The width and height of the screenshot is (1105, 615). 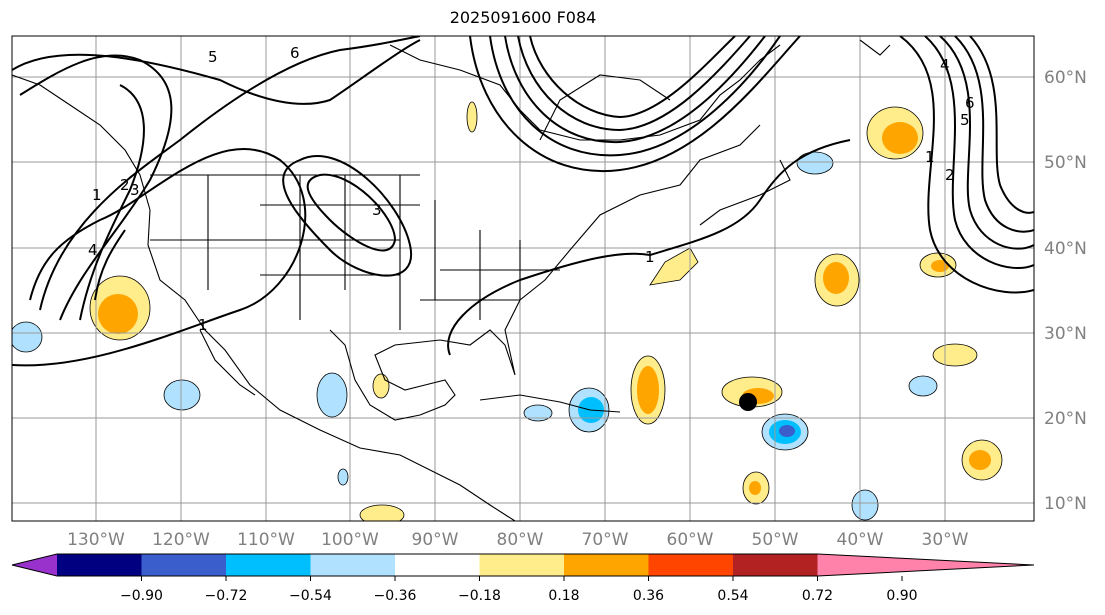 What do you see at coordinates (435, 540) in the screenshot?
I see `lon-label: 90°W` at bounding box center [435, 540].